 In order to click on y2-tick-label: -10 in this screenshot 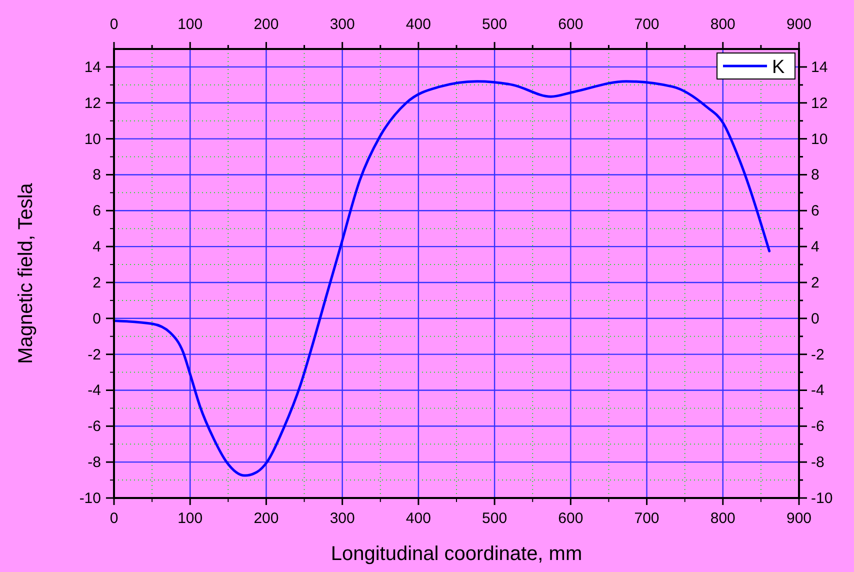, I will do `click(822, 498)`.